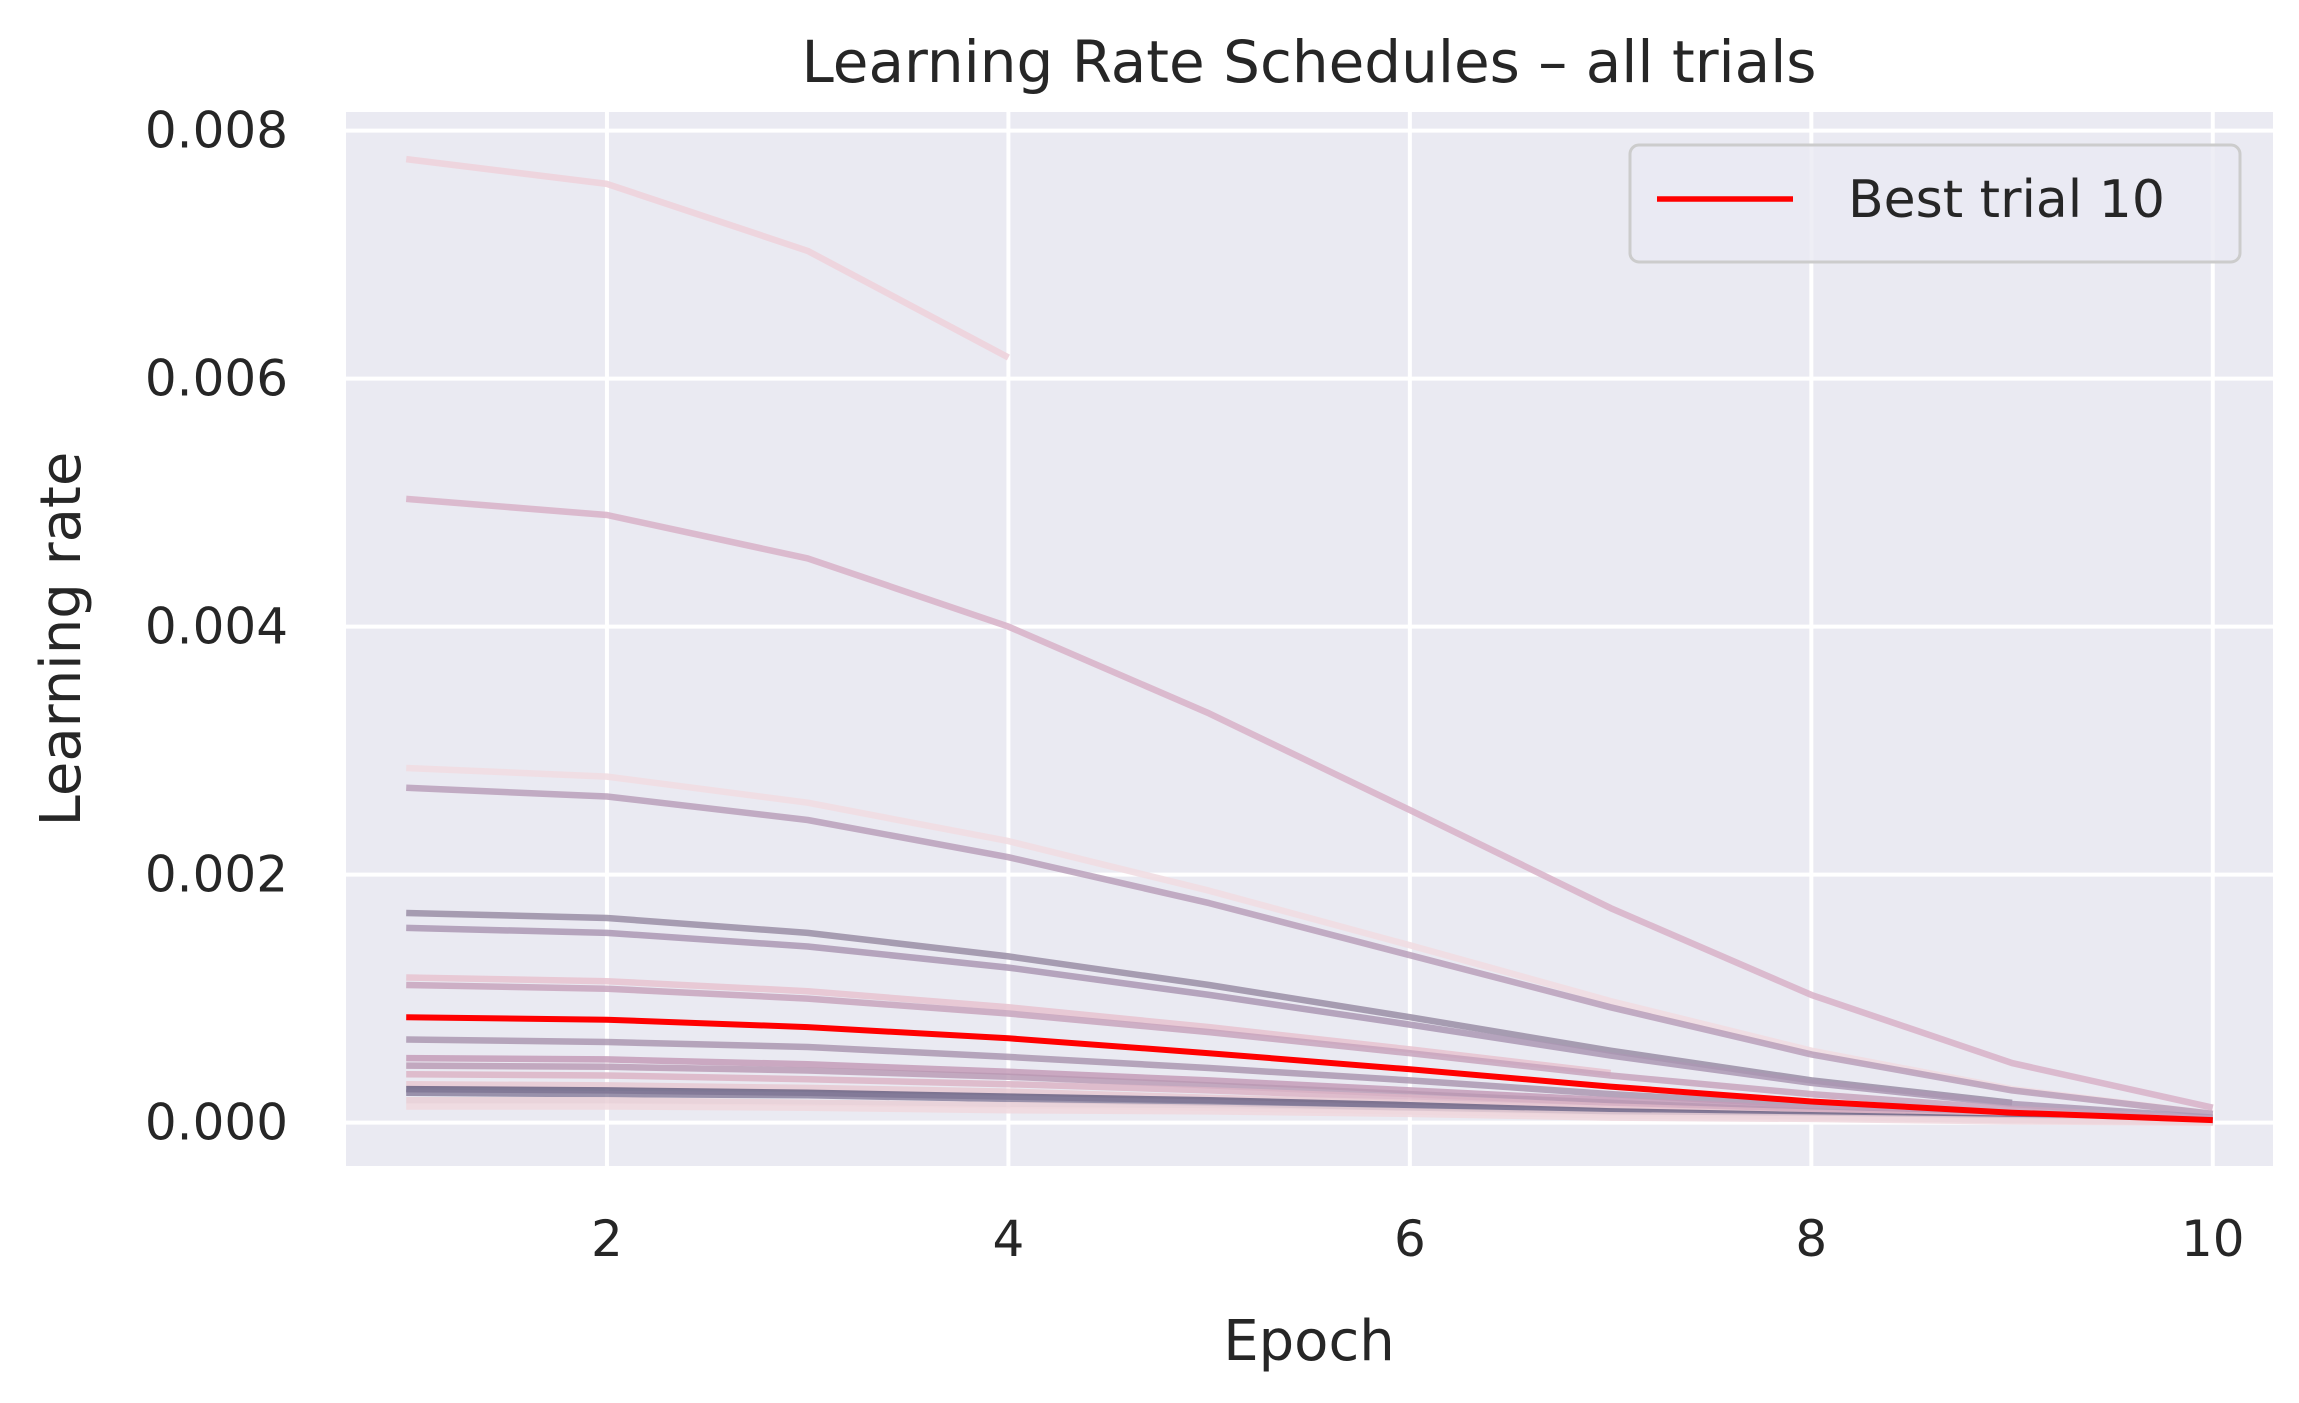 This screenshot has width=2299, height=1403. I want to click on x-tick-label: 6, so click(1410, 1239).